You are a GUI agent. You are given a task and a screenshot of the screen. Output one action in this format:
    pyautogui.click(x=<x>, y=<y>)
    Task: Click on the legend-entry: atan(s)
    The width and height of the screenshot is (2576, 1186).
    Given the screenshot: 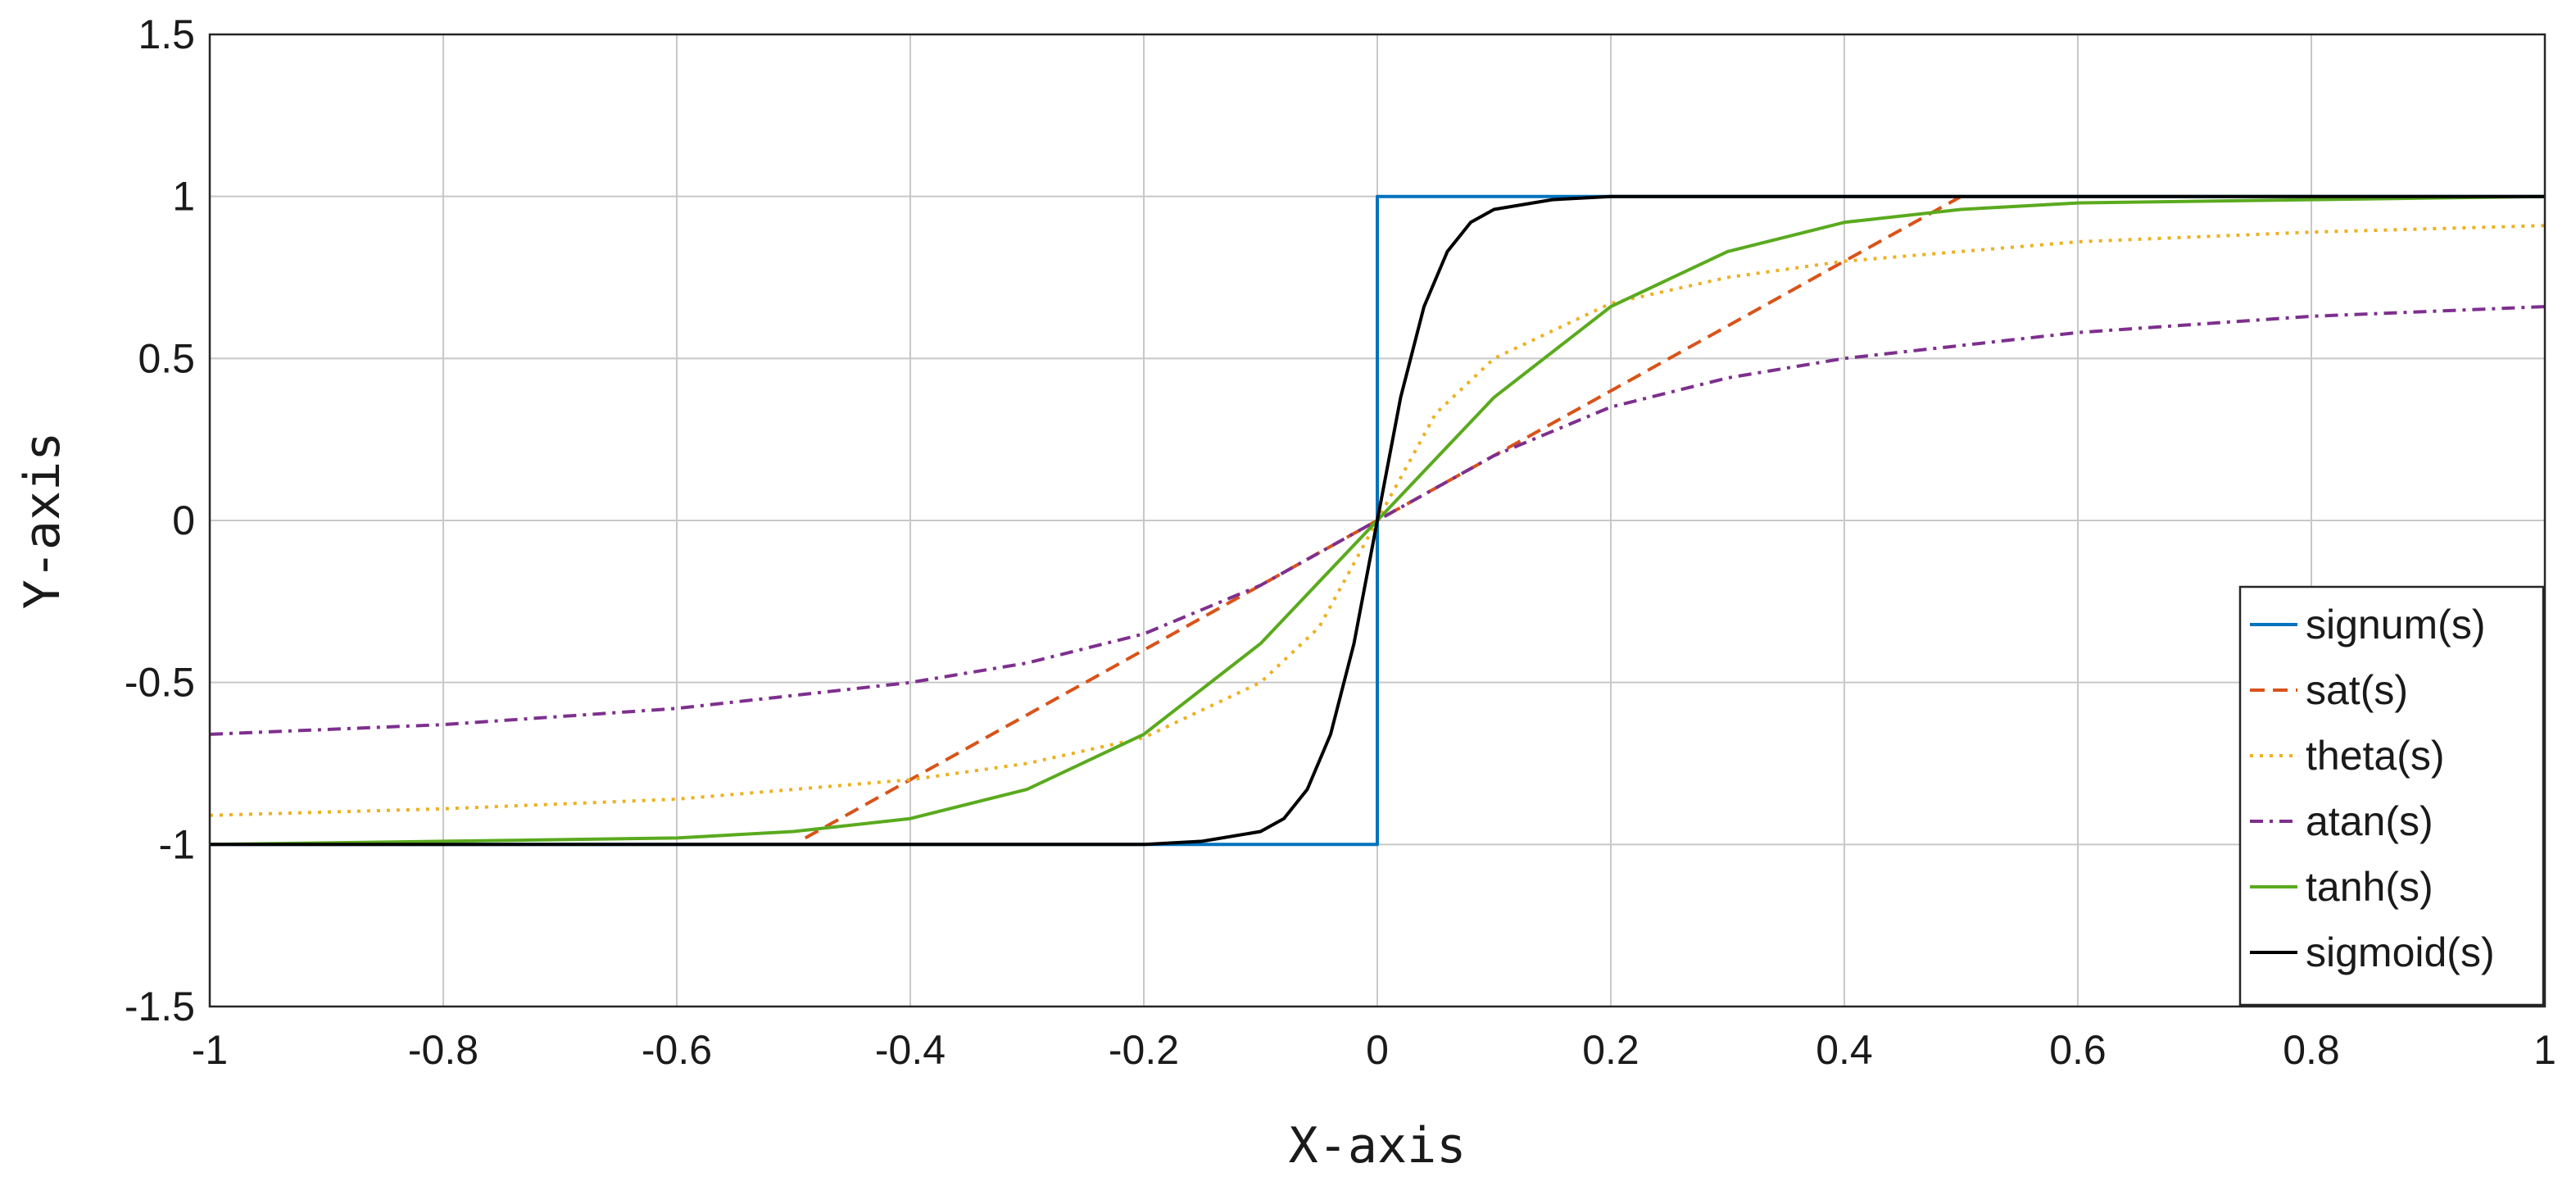 What is the action you would take?
    pyautogui.click(x=2369, y=821)
    